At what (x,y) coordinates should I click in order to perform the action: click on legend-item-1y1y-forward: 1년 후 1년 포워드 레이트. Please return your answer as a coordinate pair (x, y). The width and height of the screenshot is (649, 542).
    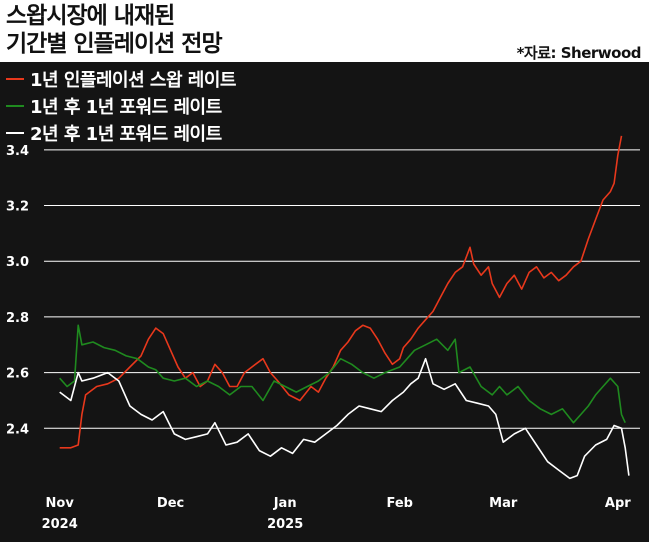
    Looking at the image, I should click on (121, 105).